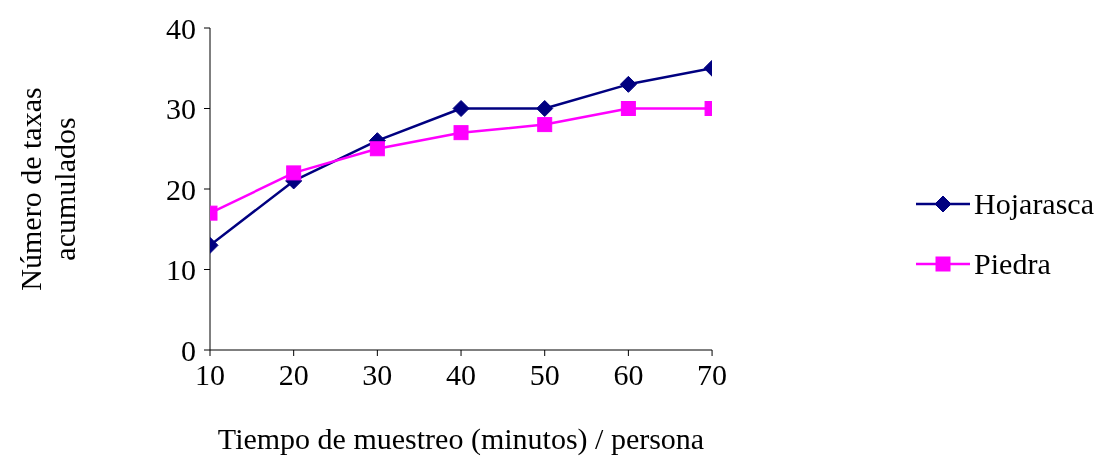  I want to click on legend-label: Piedra, so click(1012, 263).